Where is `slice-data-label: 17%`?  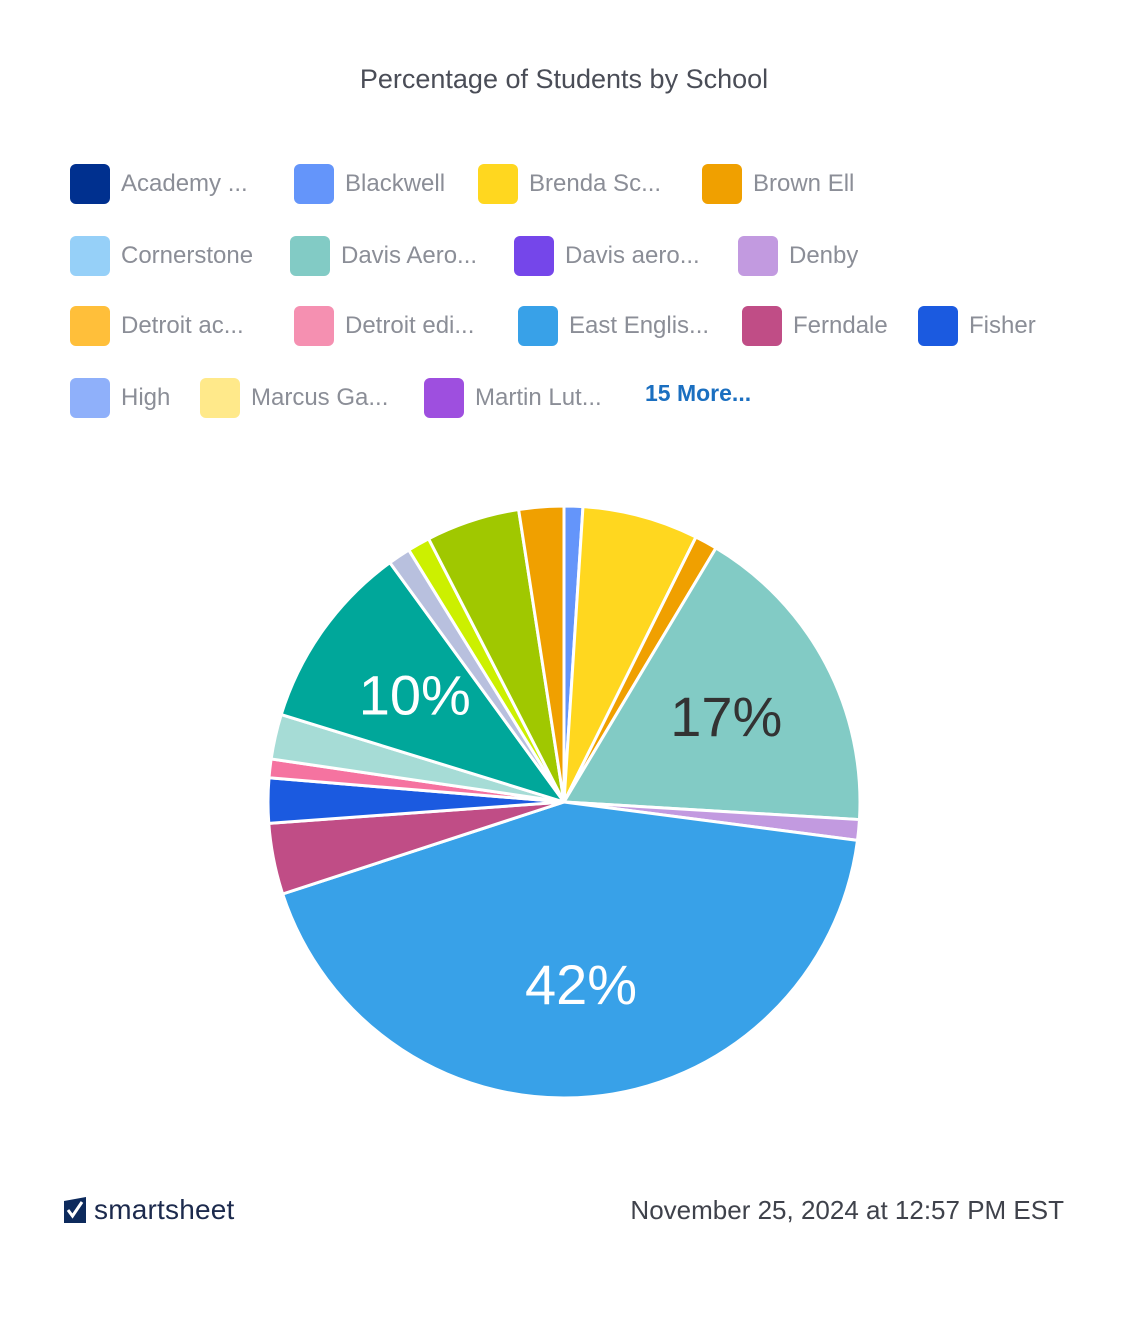
slice-data-label: 17% is located at coordinates (726, 716).